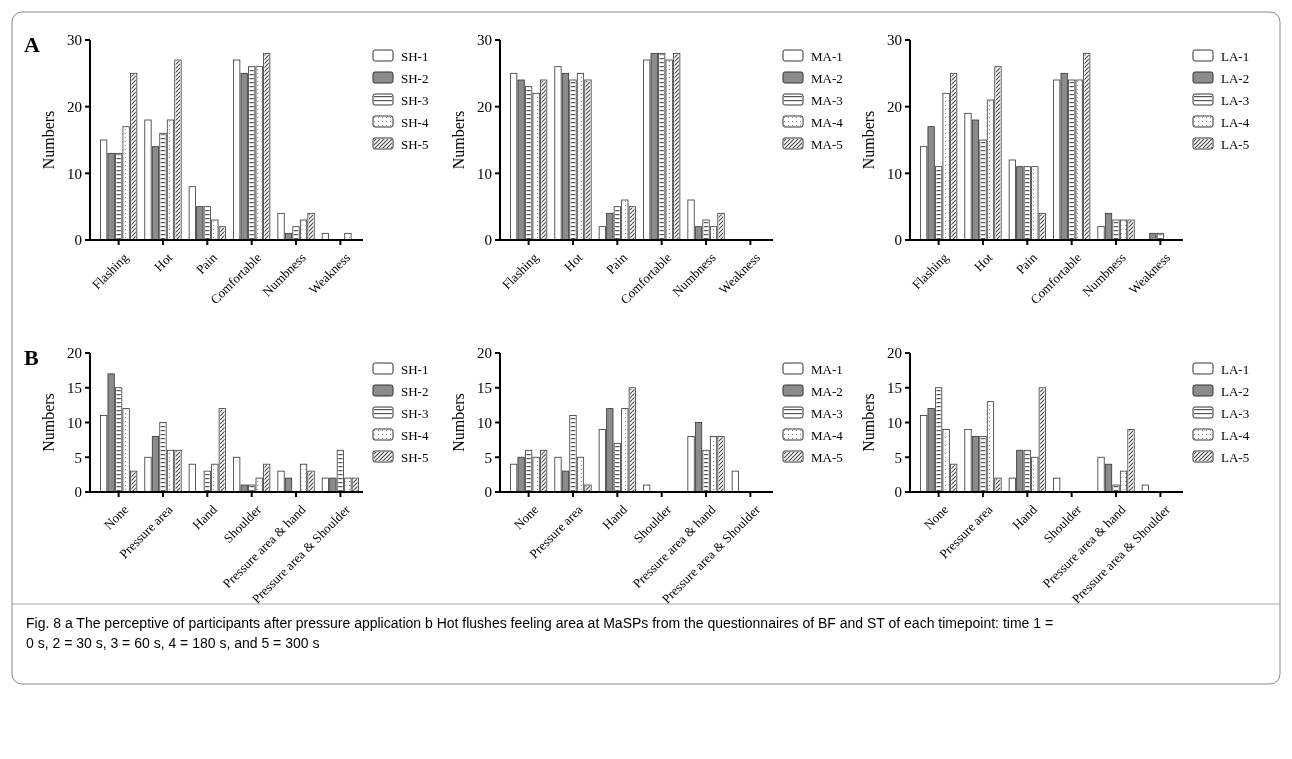 This screenshot has width=1292, height=759. What do you see at coordinates (31, 357) in the screenshot?
I see `text: B` at bounding box center [31, 357].